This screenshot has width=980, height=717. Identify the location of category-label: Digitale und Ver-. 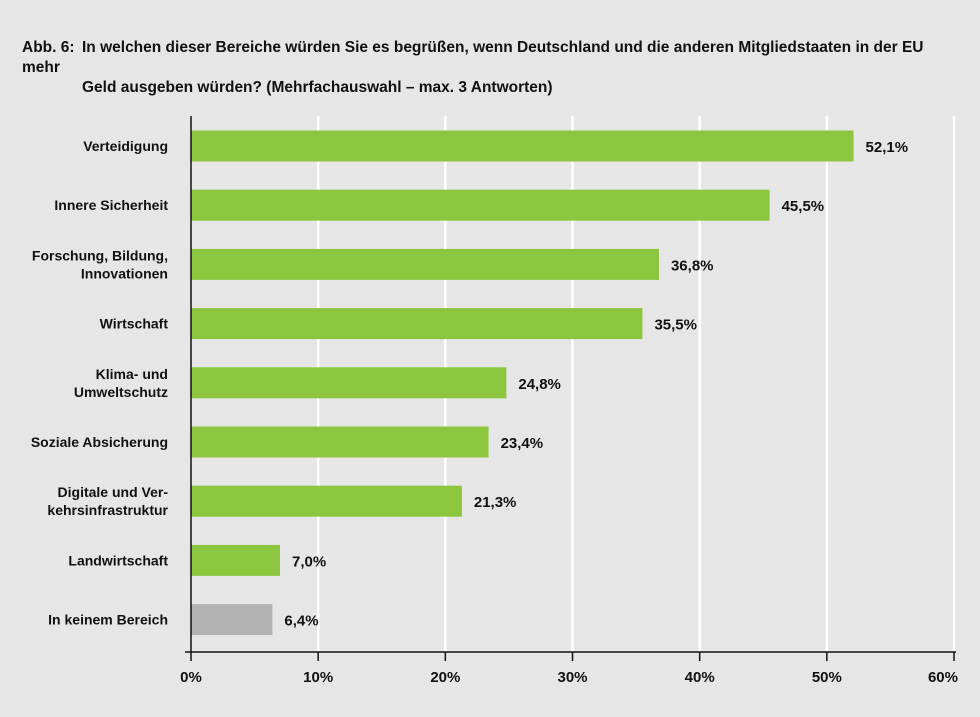
(113, 492).